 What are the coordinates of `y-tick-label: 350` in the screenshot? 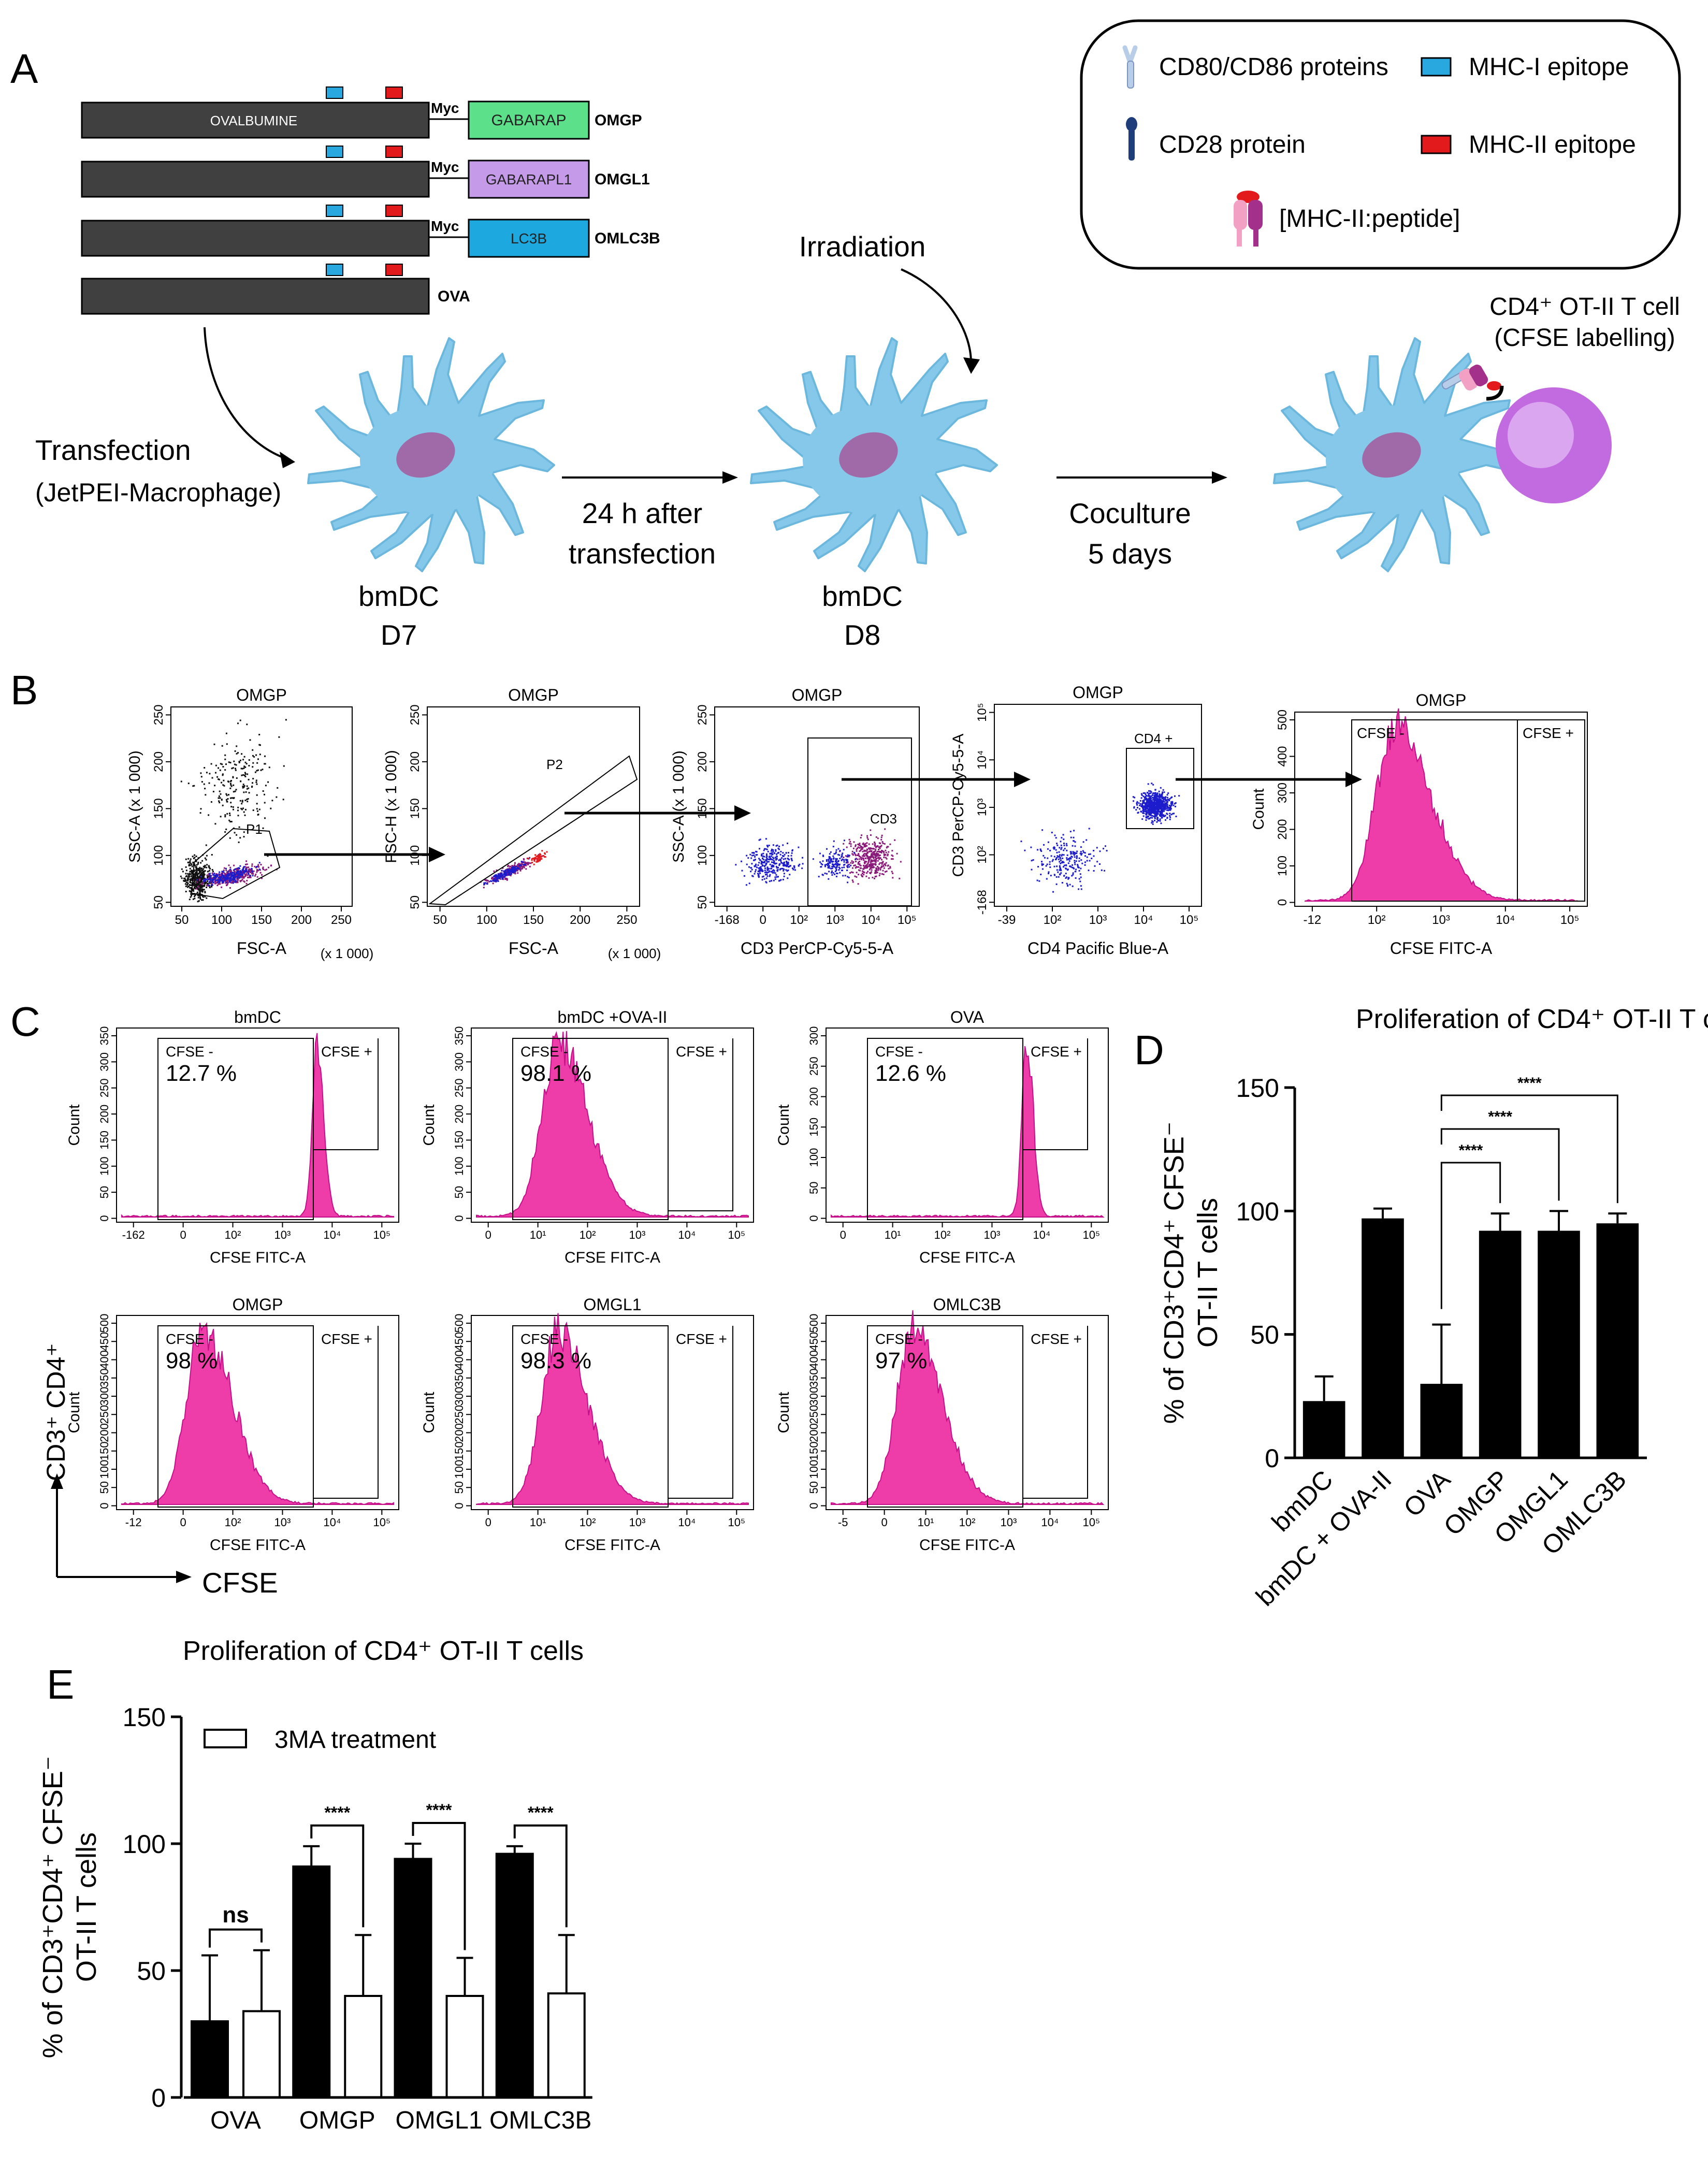 It's located at (814, 1377).